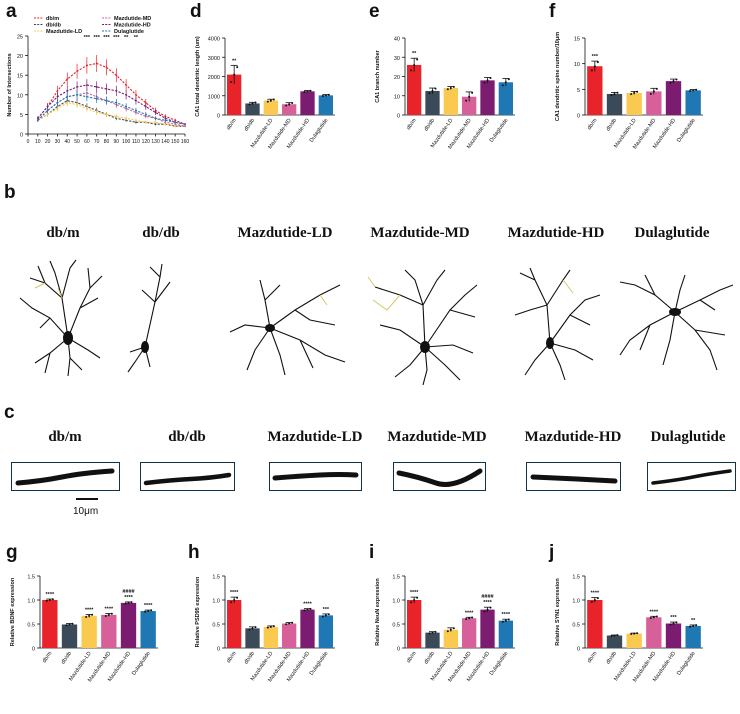  Describe the element at coordinates (289, 109) in the screenshot. I see `bar-d-mazdutide-md` at that location.